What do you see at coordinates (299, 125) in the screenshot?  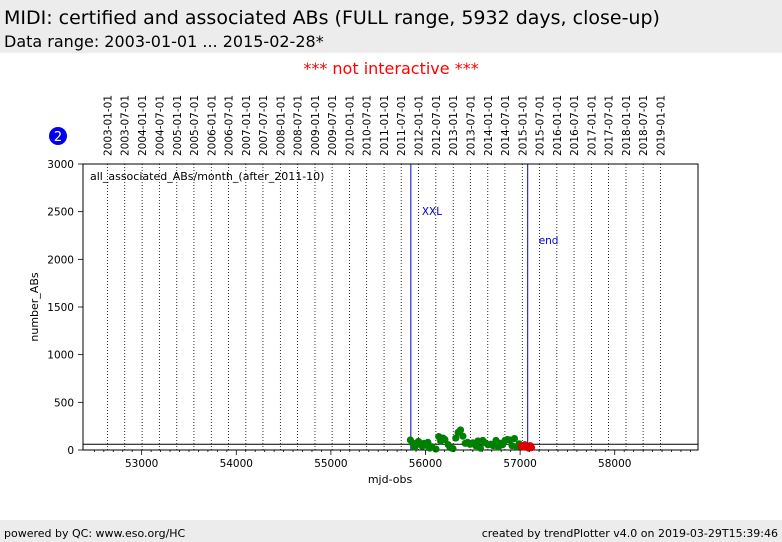 I see `date-tick-label: 2008-07-01` at bounding box center [299, 125].